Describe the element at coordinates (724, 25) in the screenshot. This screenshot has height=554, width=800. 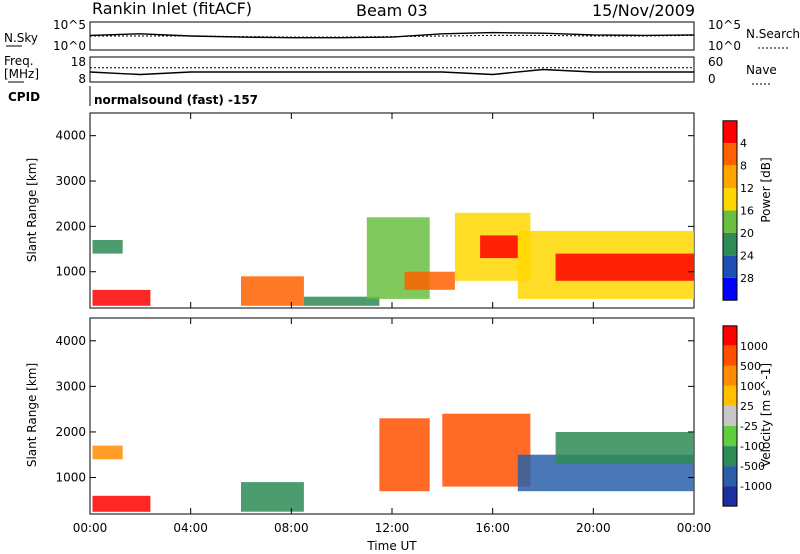
I see `nsearch-tick-top: 10^5` at that location.